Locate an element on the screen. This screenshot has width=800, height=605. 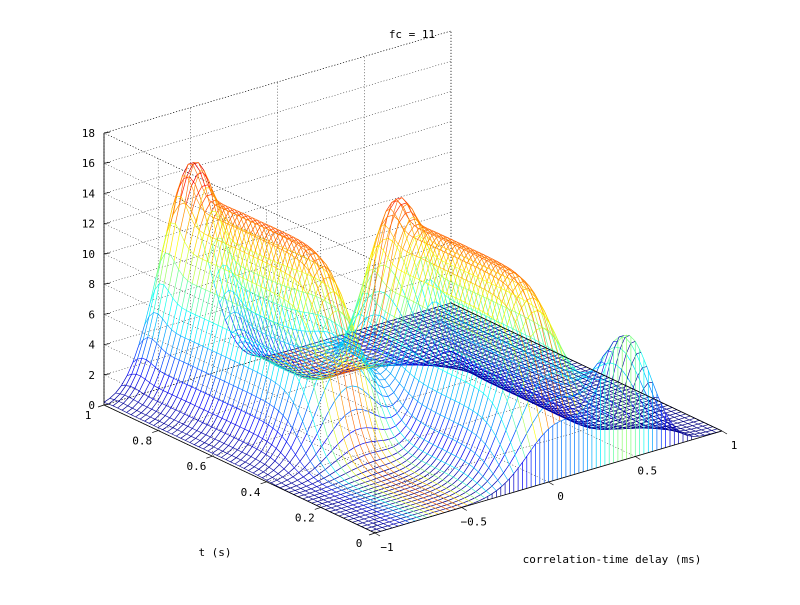
y-axis-label: t (s) is located at coordinates (214, 552).